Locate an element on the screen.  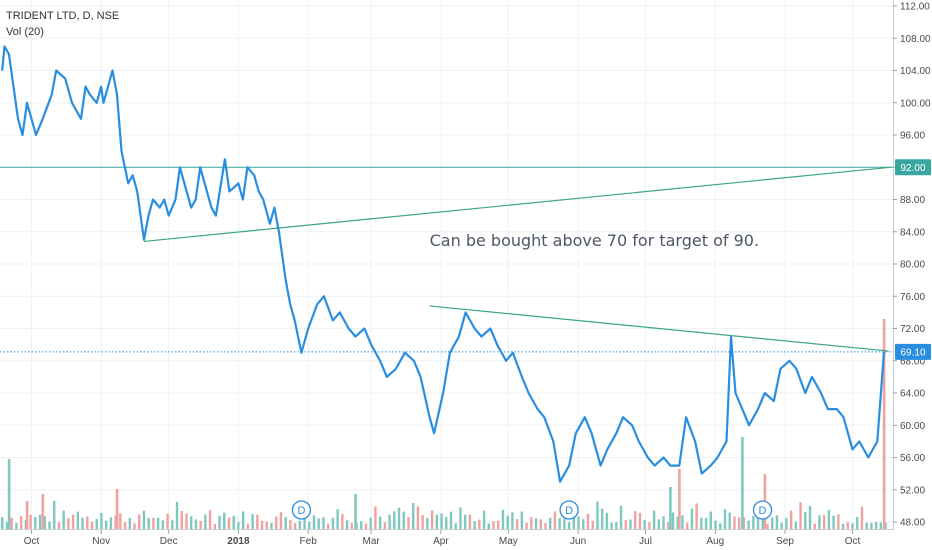
price-axis-tick-label: 112.00 is located at coordinates (915, 7).